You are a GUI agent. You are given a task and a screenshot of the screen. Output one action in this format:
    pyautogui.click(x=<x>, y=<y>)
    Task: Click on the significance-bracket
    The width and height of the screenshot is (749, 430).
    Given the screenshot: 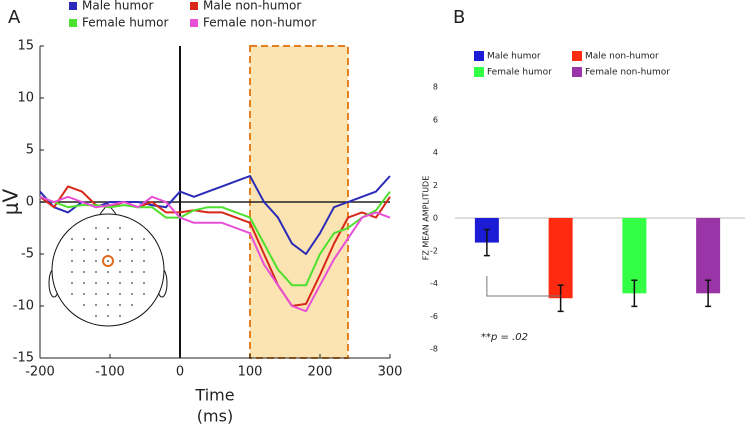 What is the action you would take?
    pyautogui.click(x=523, y=286)
    